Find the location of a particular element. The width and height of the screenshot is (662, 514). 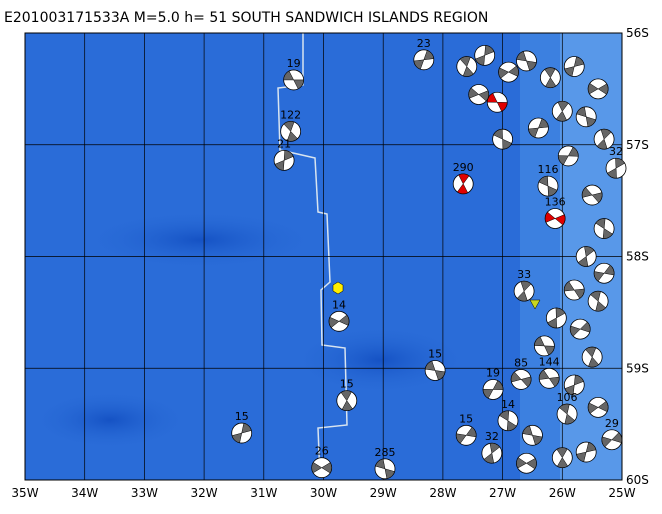

event-label: 19 is located at coordinates (493, 372).